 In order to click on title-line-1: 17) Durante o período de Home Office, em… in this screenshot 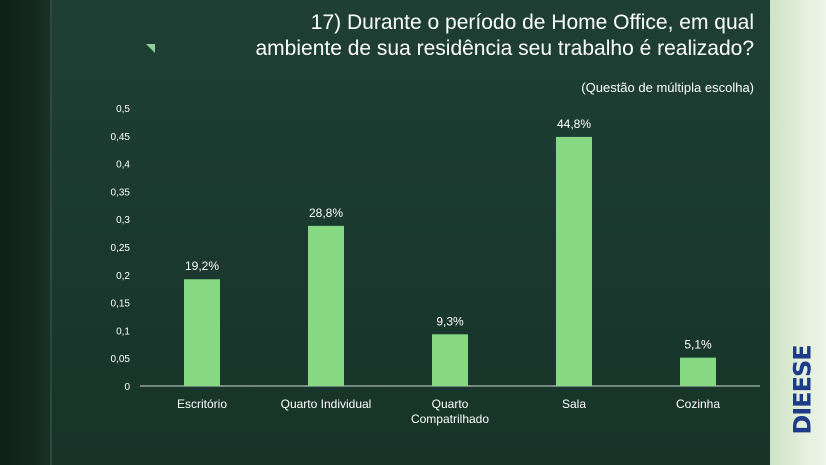, I will do `click(532, 22)`.